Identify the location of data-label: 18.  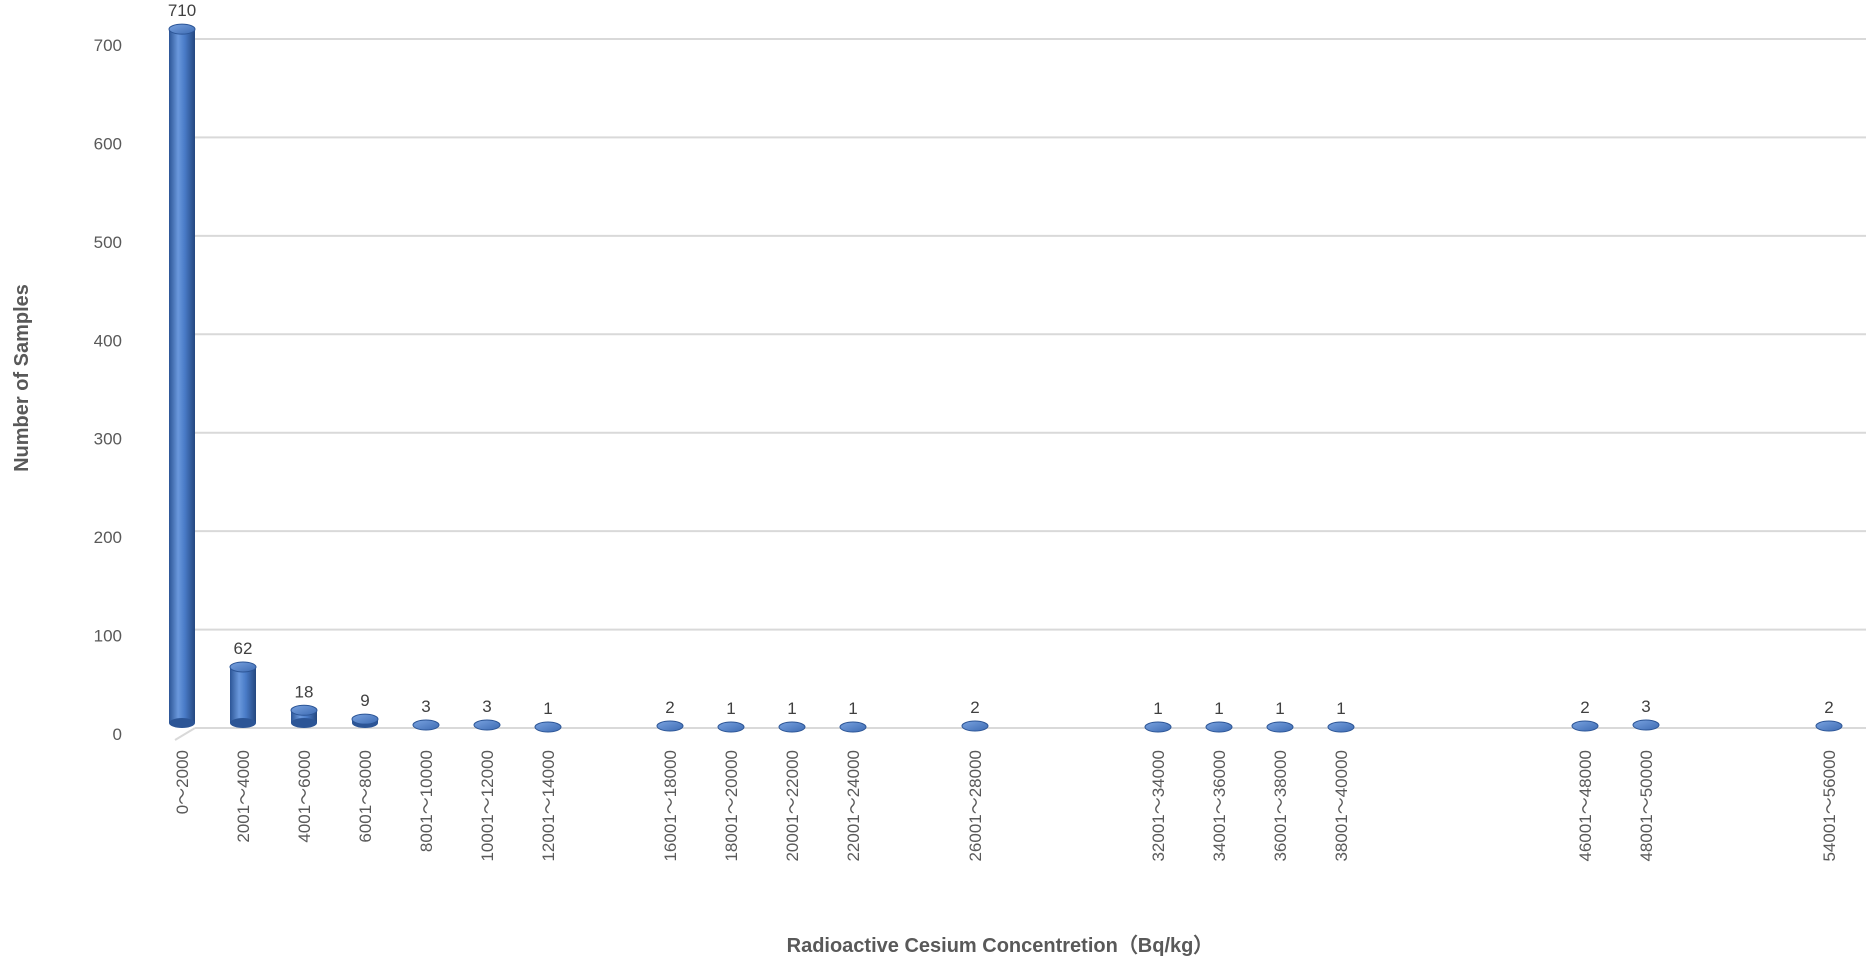
(304, 691).